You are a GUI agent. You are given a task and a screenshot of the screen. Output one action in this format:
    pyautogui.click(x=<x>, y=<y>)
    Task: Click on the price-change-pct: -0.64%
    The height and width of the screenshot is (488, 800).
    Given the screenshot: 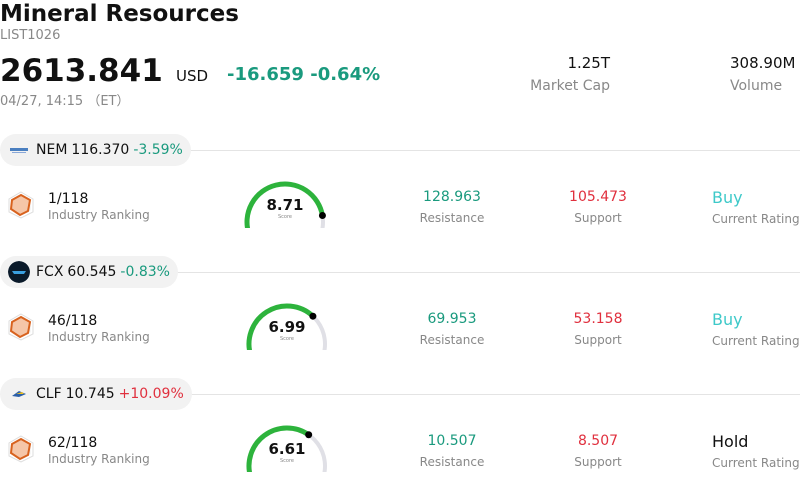 What is the action you would take?
    pyautogui.click(x=345, y=74)
    